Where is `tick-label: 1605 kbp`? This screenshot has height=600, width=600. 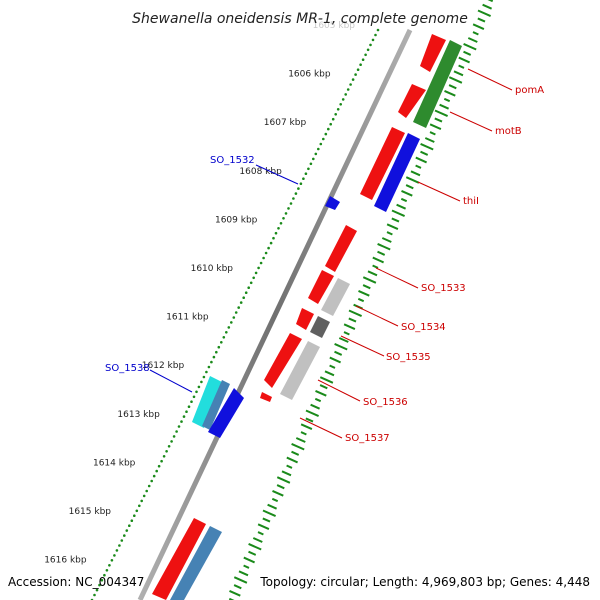 tick-label: 1605 kbp is located at coordinates (334, 26).